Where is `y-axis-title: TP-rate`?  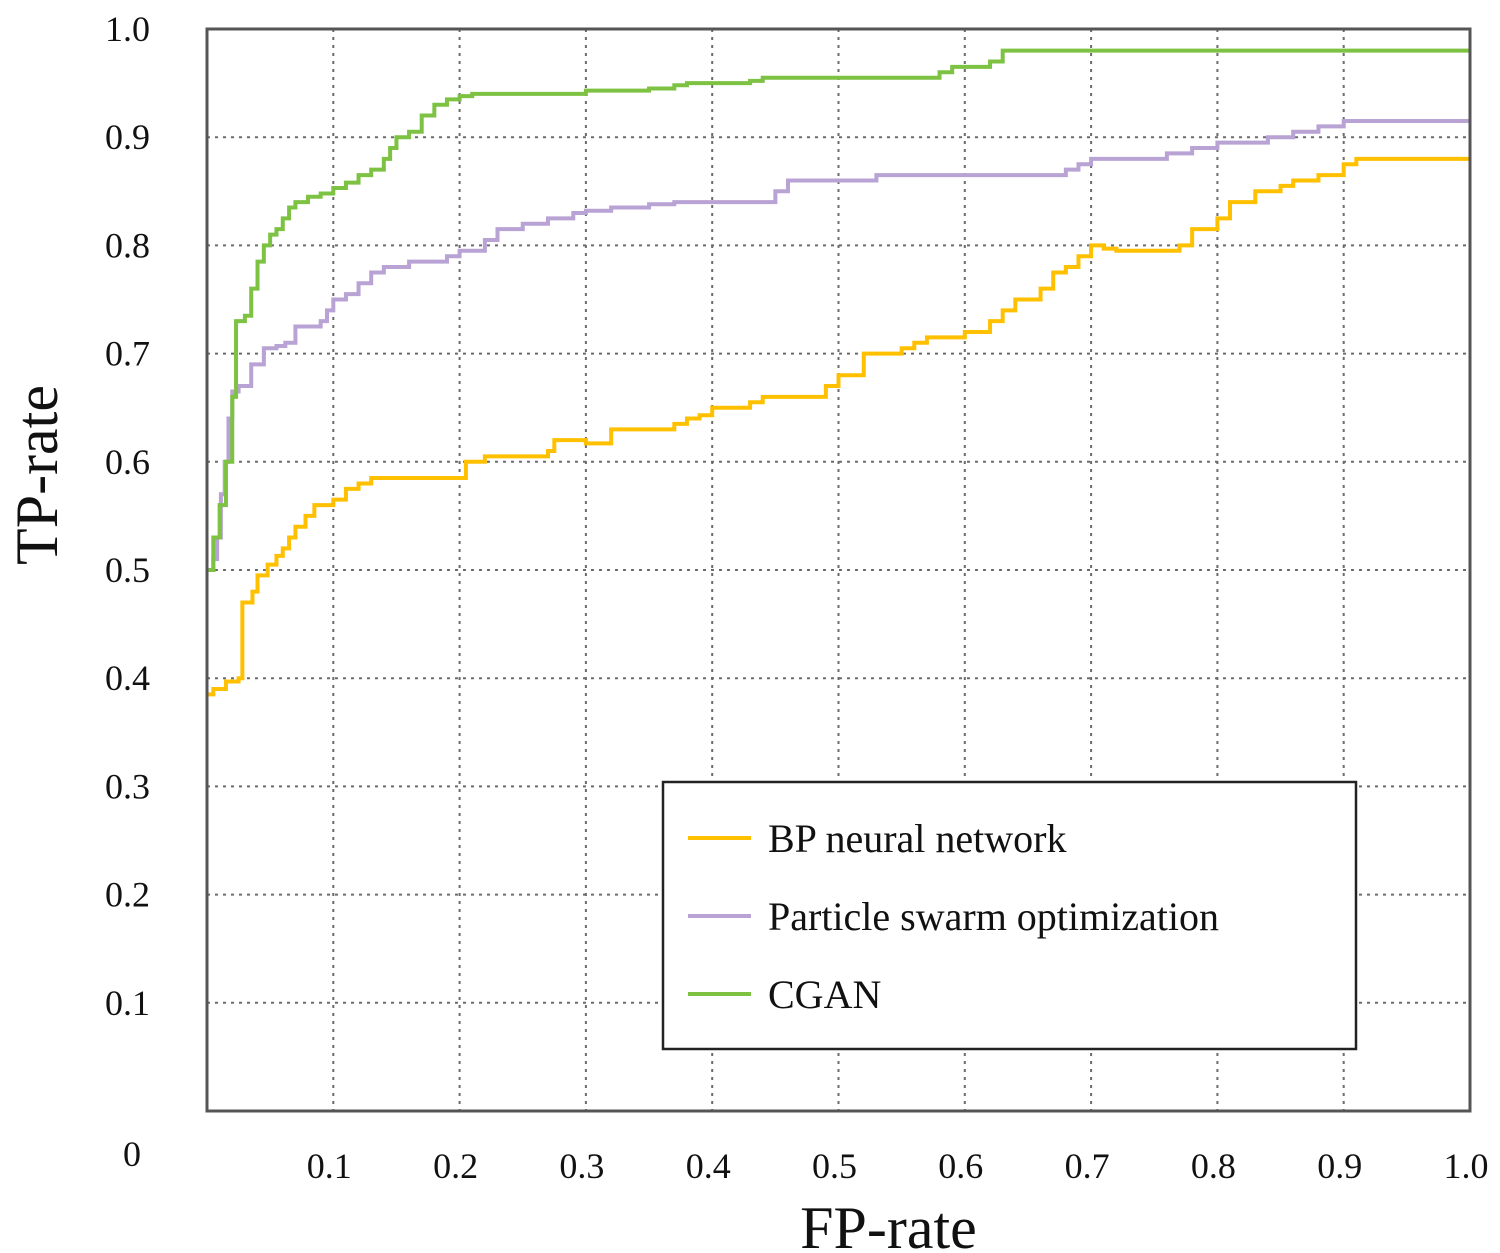
y-axis-title: TP-rate is located at coordinates (37, 475).